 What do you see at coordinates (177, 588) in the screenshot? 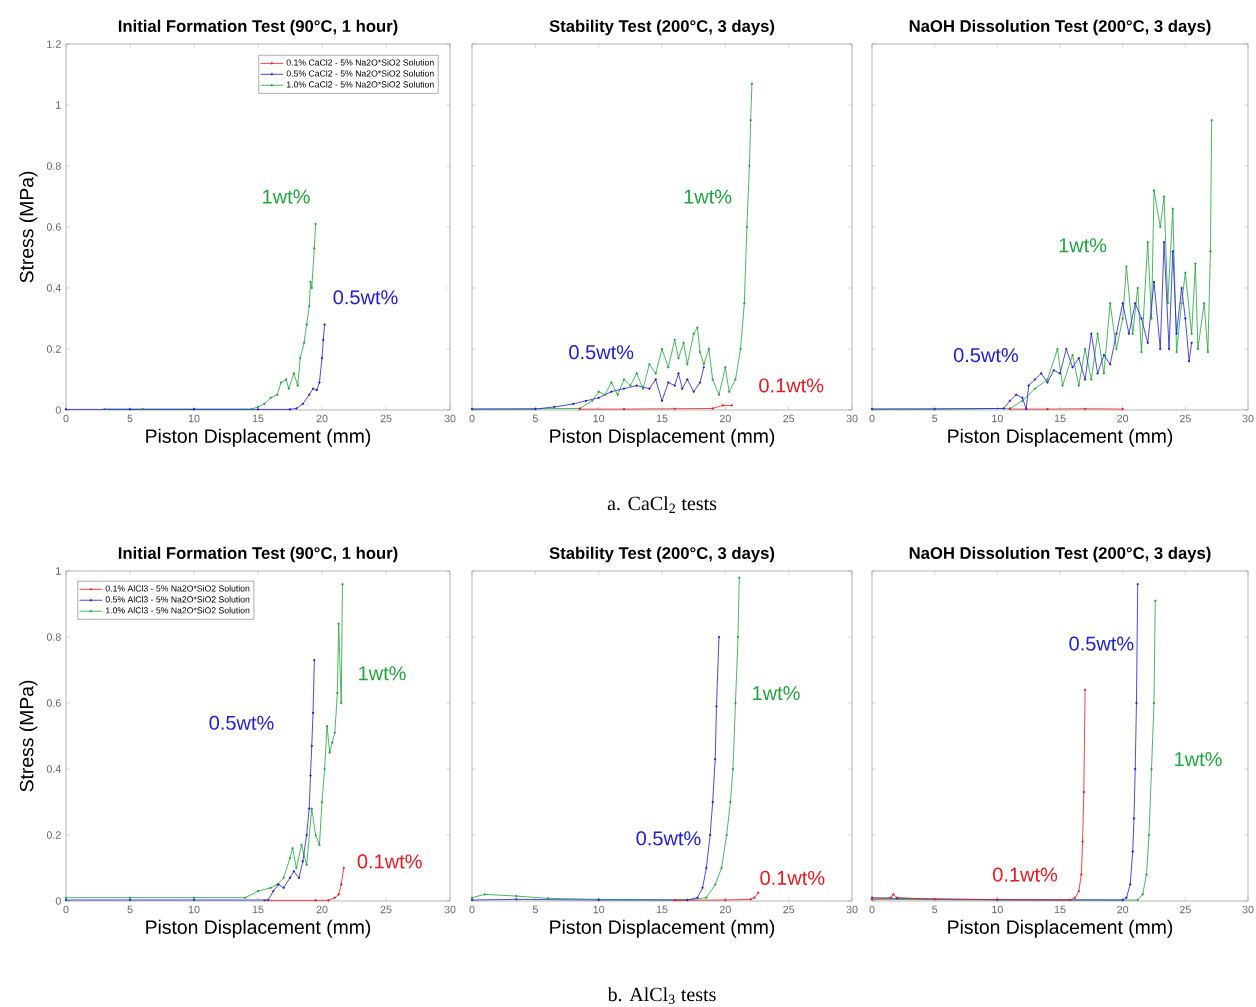
I see `legend-label: 0.1% AlCl3 - 5% Na2O*SiO2 Solution` at bounding box center [177, 588].